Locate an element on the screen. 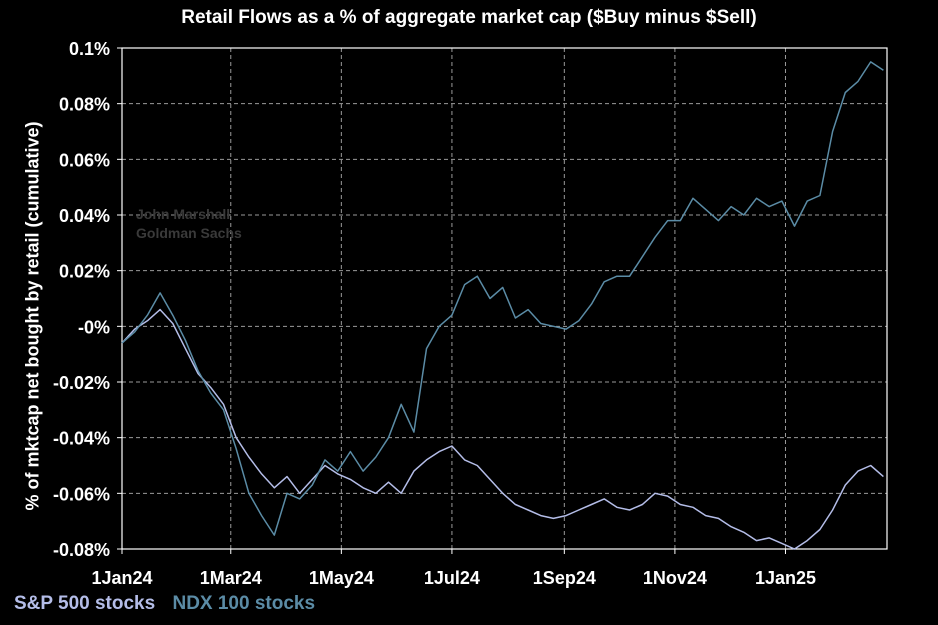  y-tick-label: 0.08% is located at coordinates (84, 105).